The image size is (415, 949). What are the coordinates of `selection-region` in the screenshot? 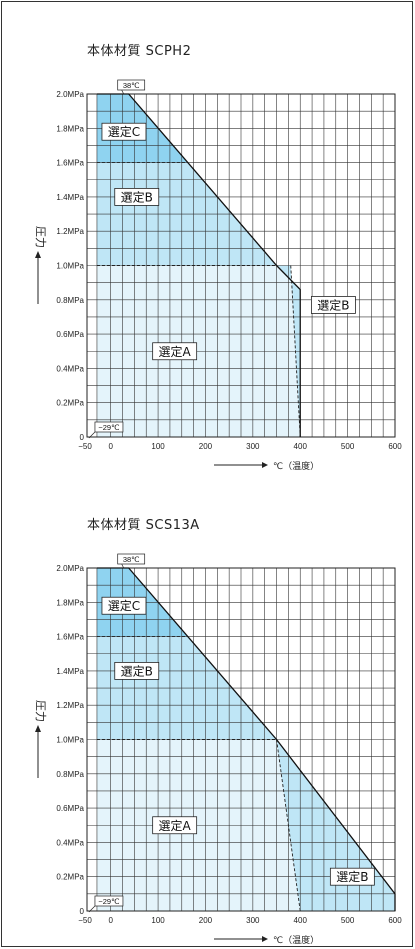 It's located at (288, 351).